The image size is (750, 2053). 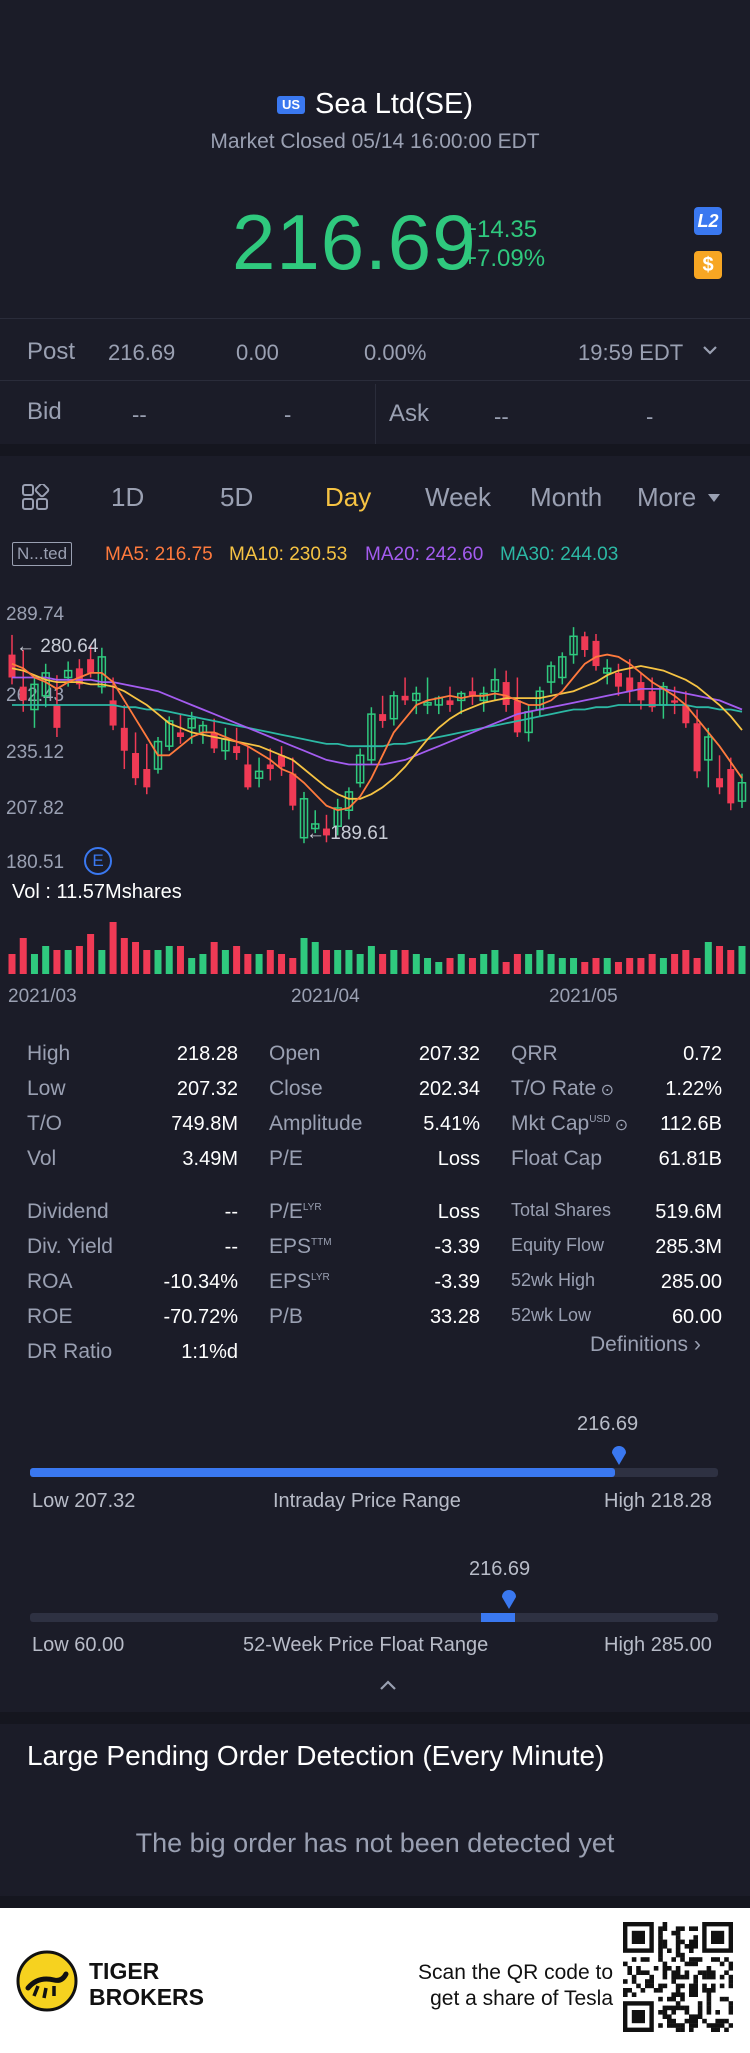 I want to click on week52-low: Low 60.00, so click(x=78, y=1645).